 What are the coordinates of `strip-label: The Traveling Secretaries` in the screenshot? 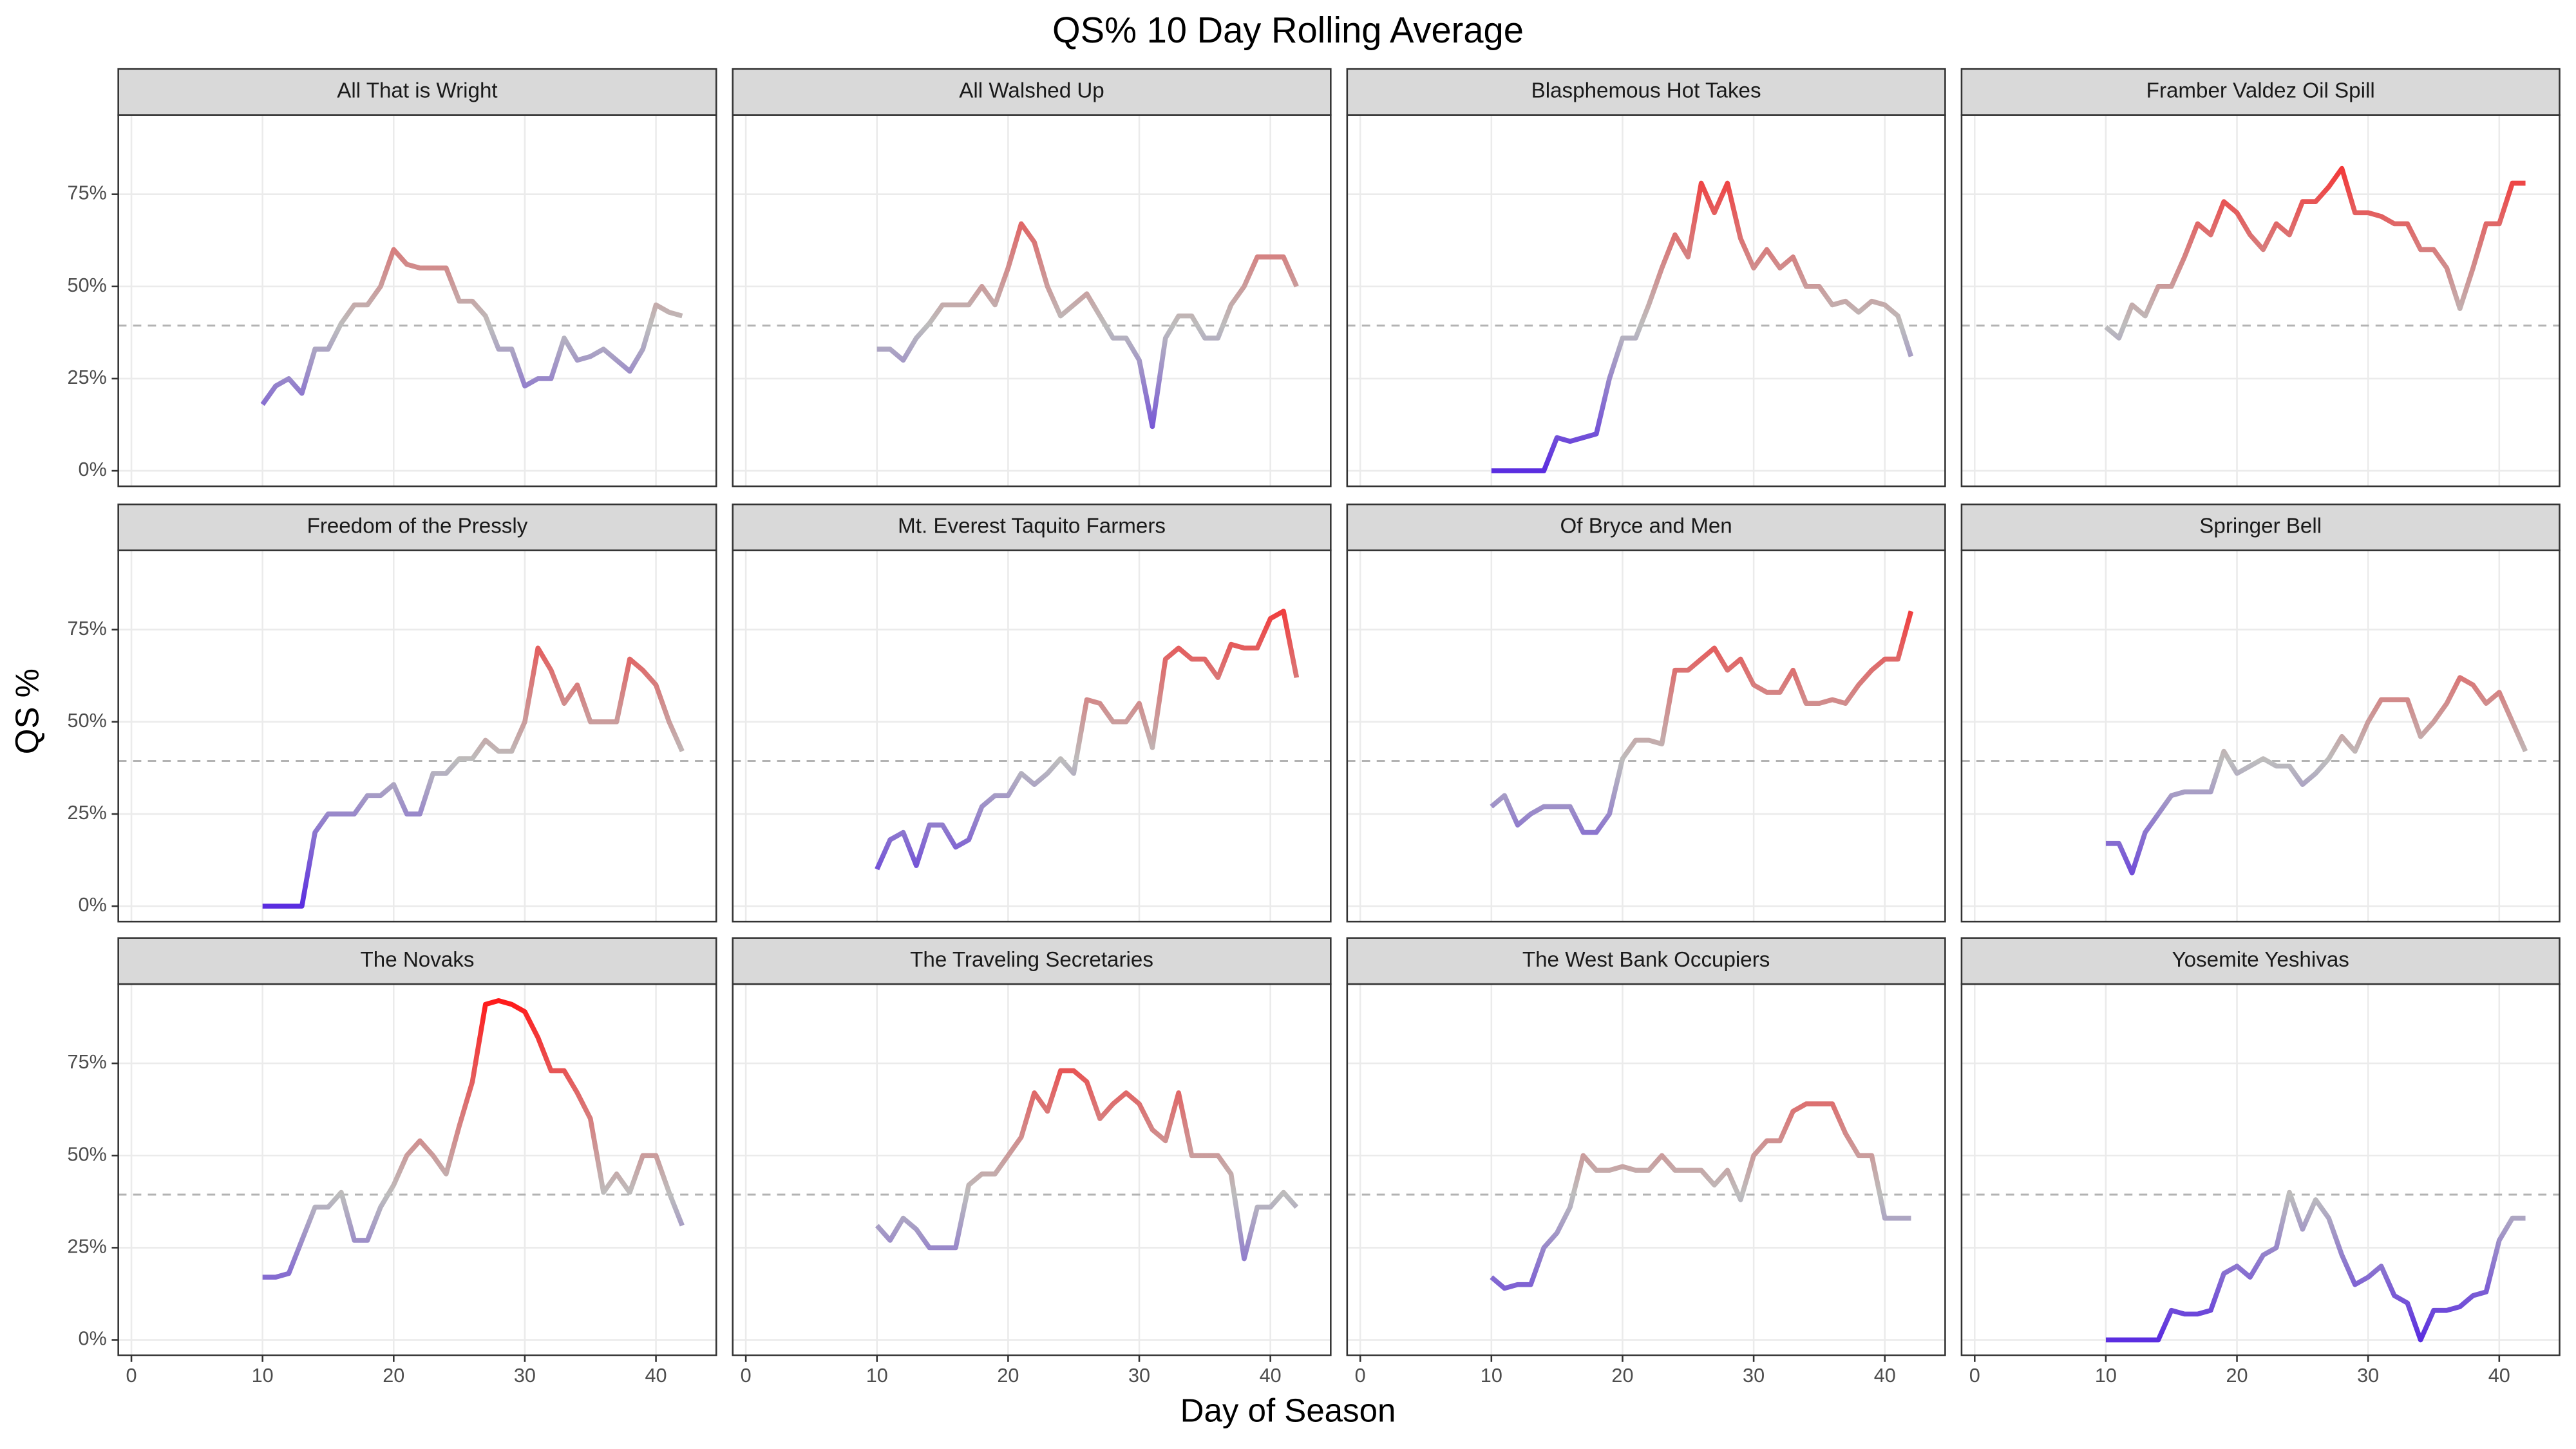 It's located at (1031, 960).